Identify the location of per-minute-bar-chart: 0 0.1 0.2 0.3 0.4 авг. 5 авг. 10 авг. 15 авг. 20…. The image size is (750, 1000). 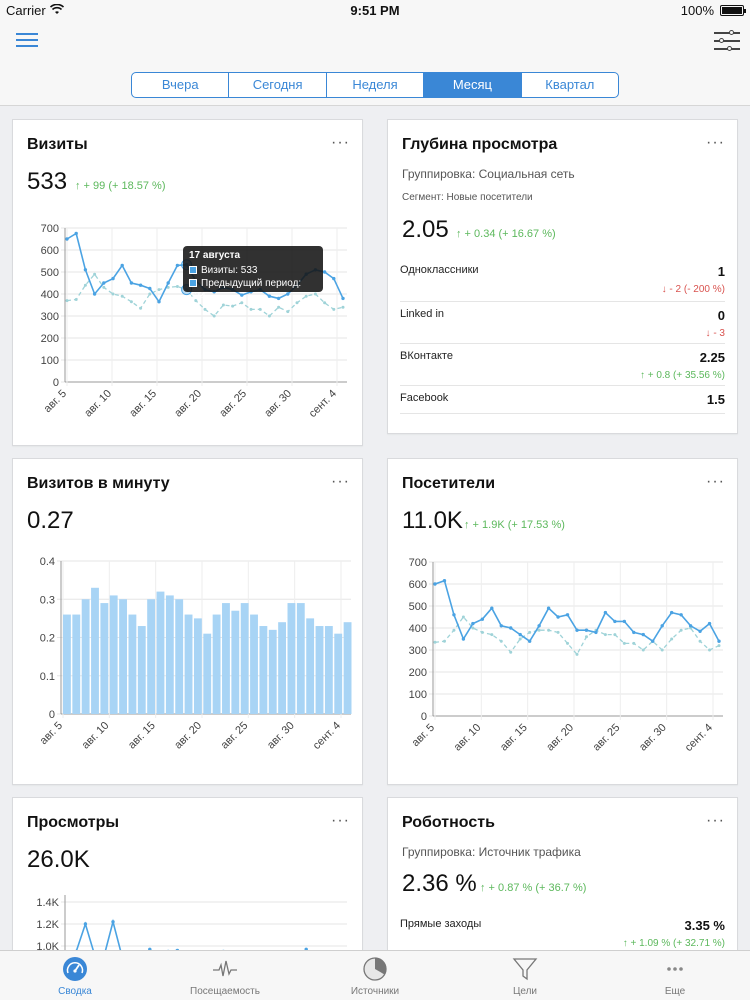
(188, 668).